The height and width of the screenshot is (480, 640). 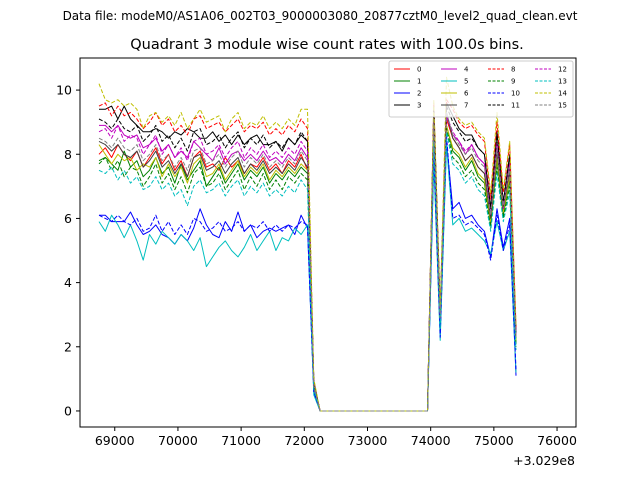 What do you see at coordinates (515, 94) in the screenshot?
I see `legend-label-10: 10` at bounding box center [515, 94].